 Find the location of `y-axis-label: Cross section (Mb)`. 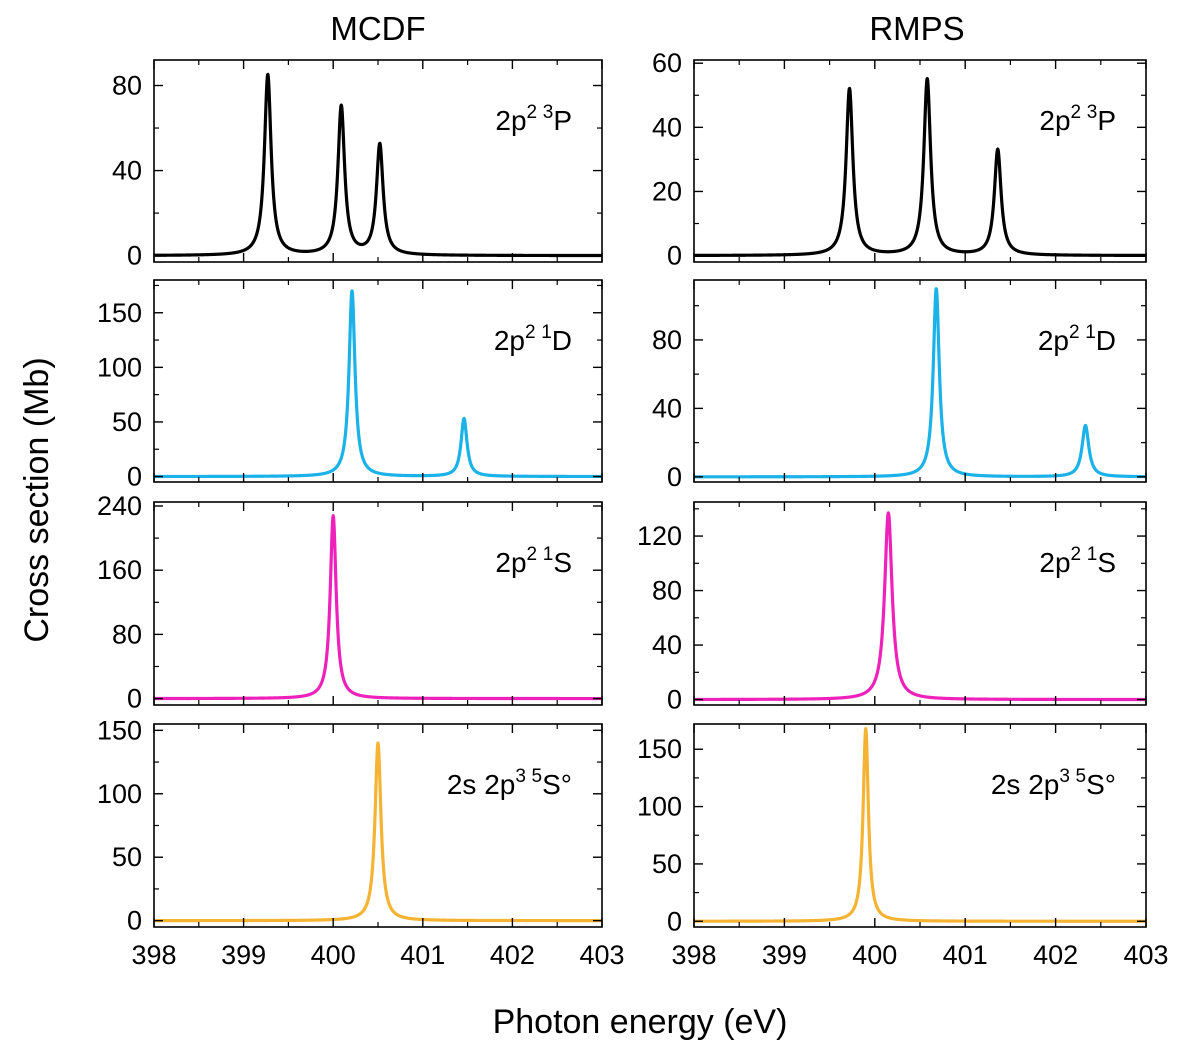

y-axis-label: Cross section (Mb) is located at coordinates (37, 499).